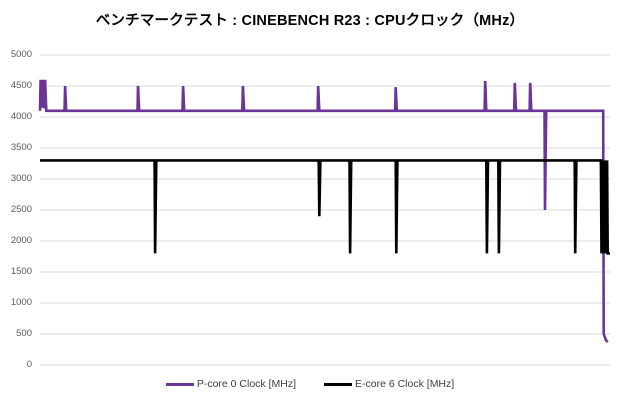  What do you see at coordinates (21, 209) in the screenshot?
I see `y-axis-tick-label-2500: 2500` at bounding box center [21, 209].